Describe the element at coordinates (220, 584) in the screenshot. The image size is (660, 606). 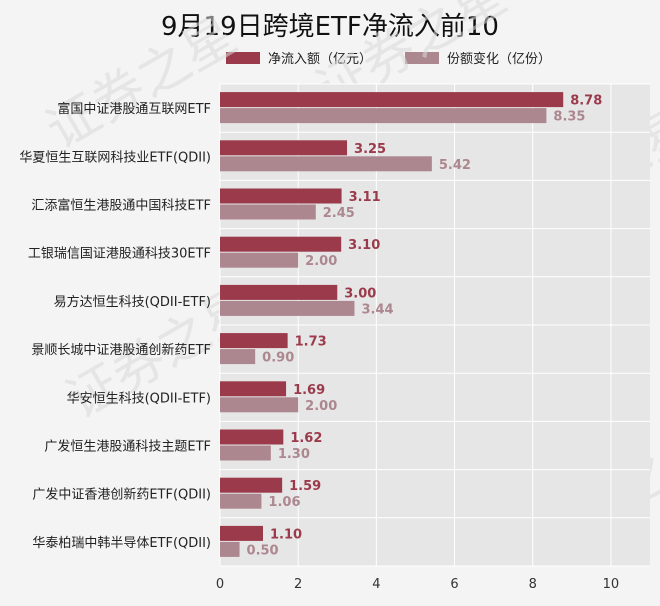
I see `x-tick-label: 0` at that location.